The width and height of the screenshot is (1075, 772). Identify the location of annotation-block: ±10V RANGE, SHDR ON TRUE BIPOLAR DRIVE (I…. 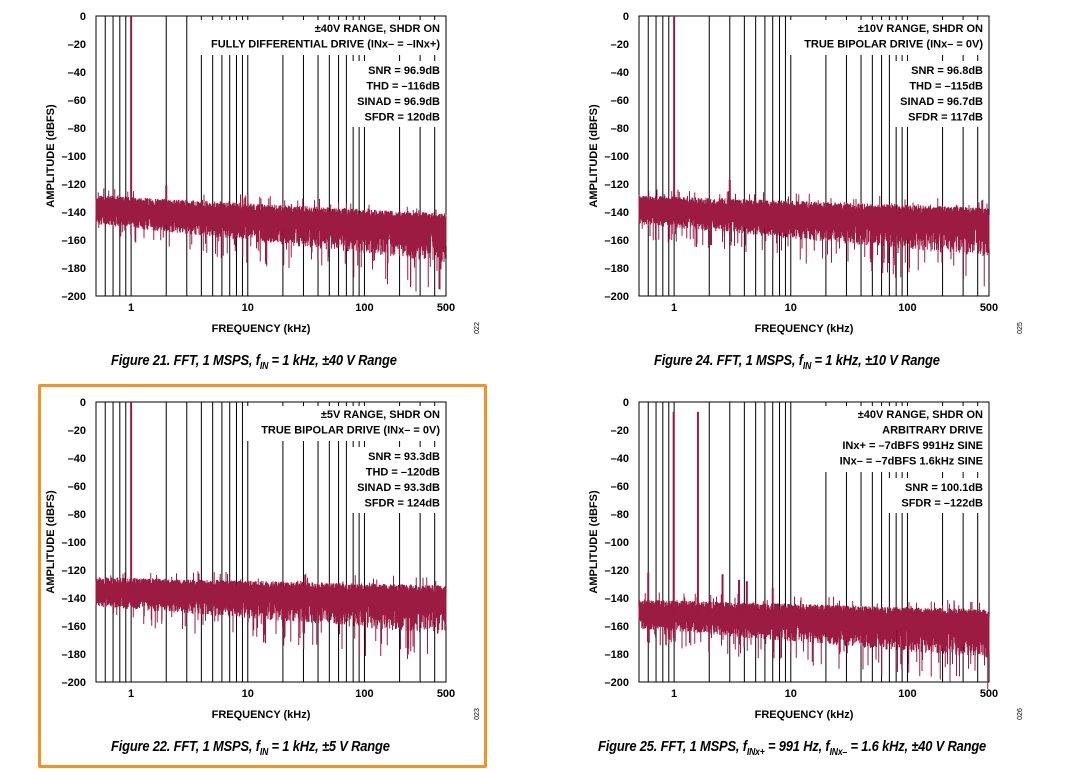
(886, 73).